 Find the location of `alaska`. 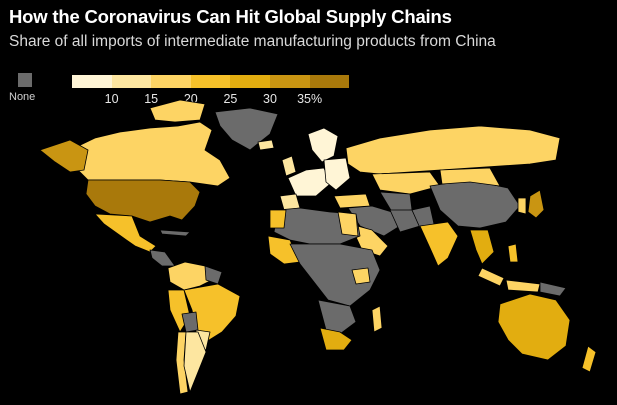

alaska is located at coordinates (64, 156).